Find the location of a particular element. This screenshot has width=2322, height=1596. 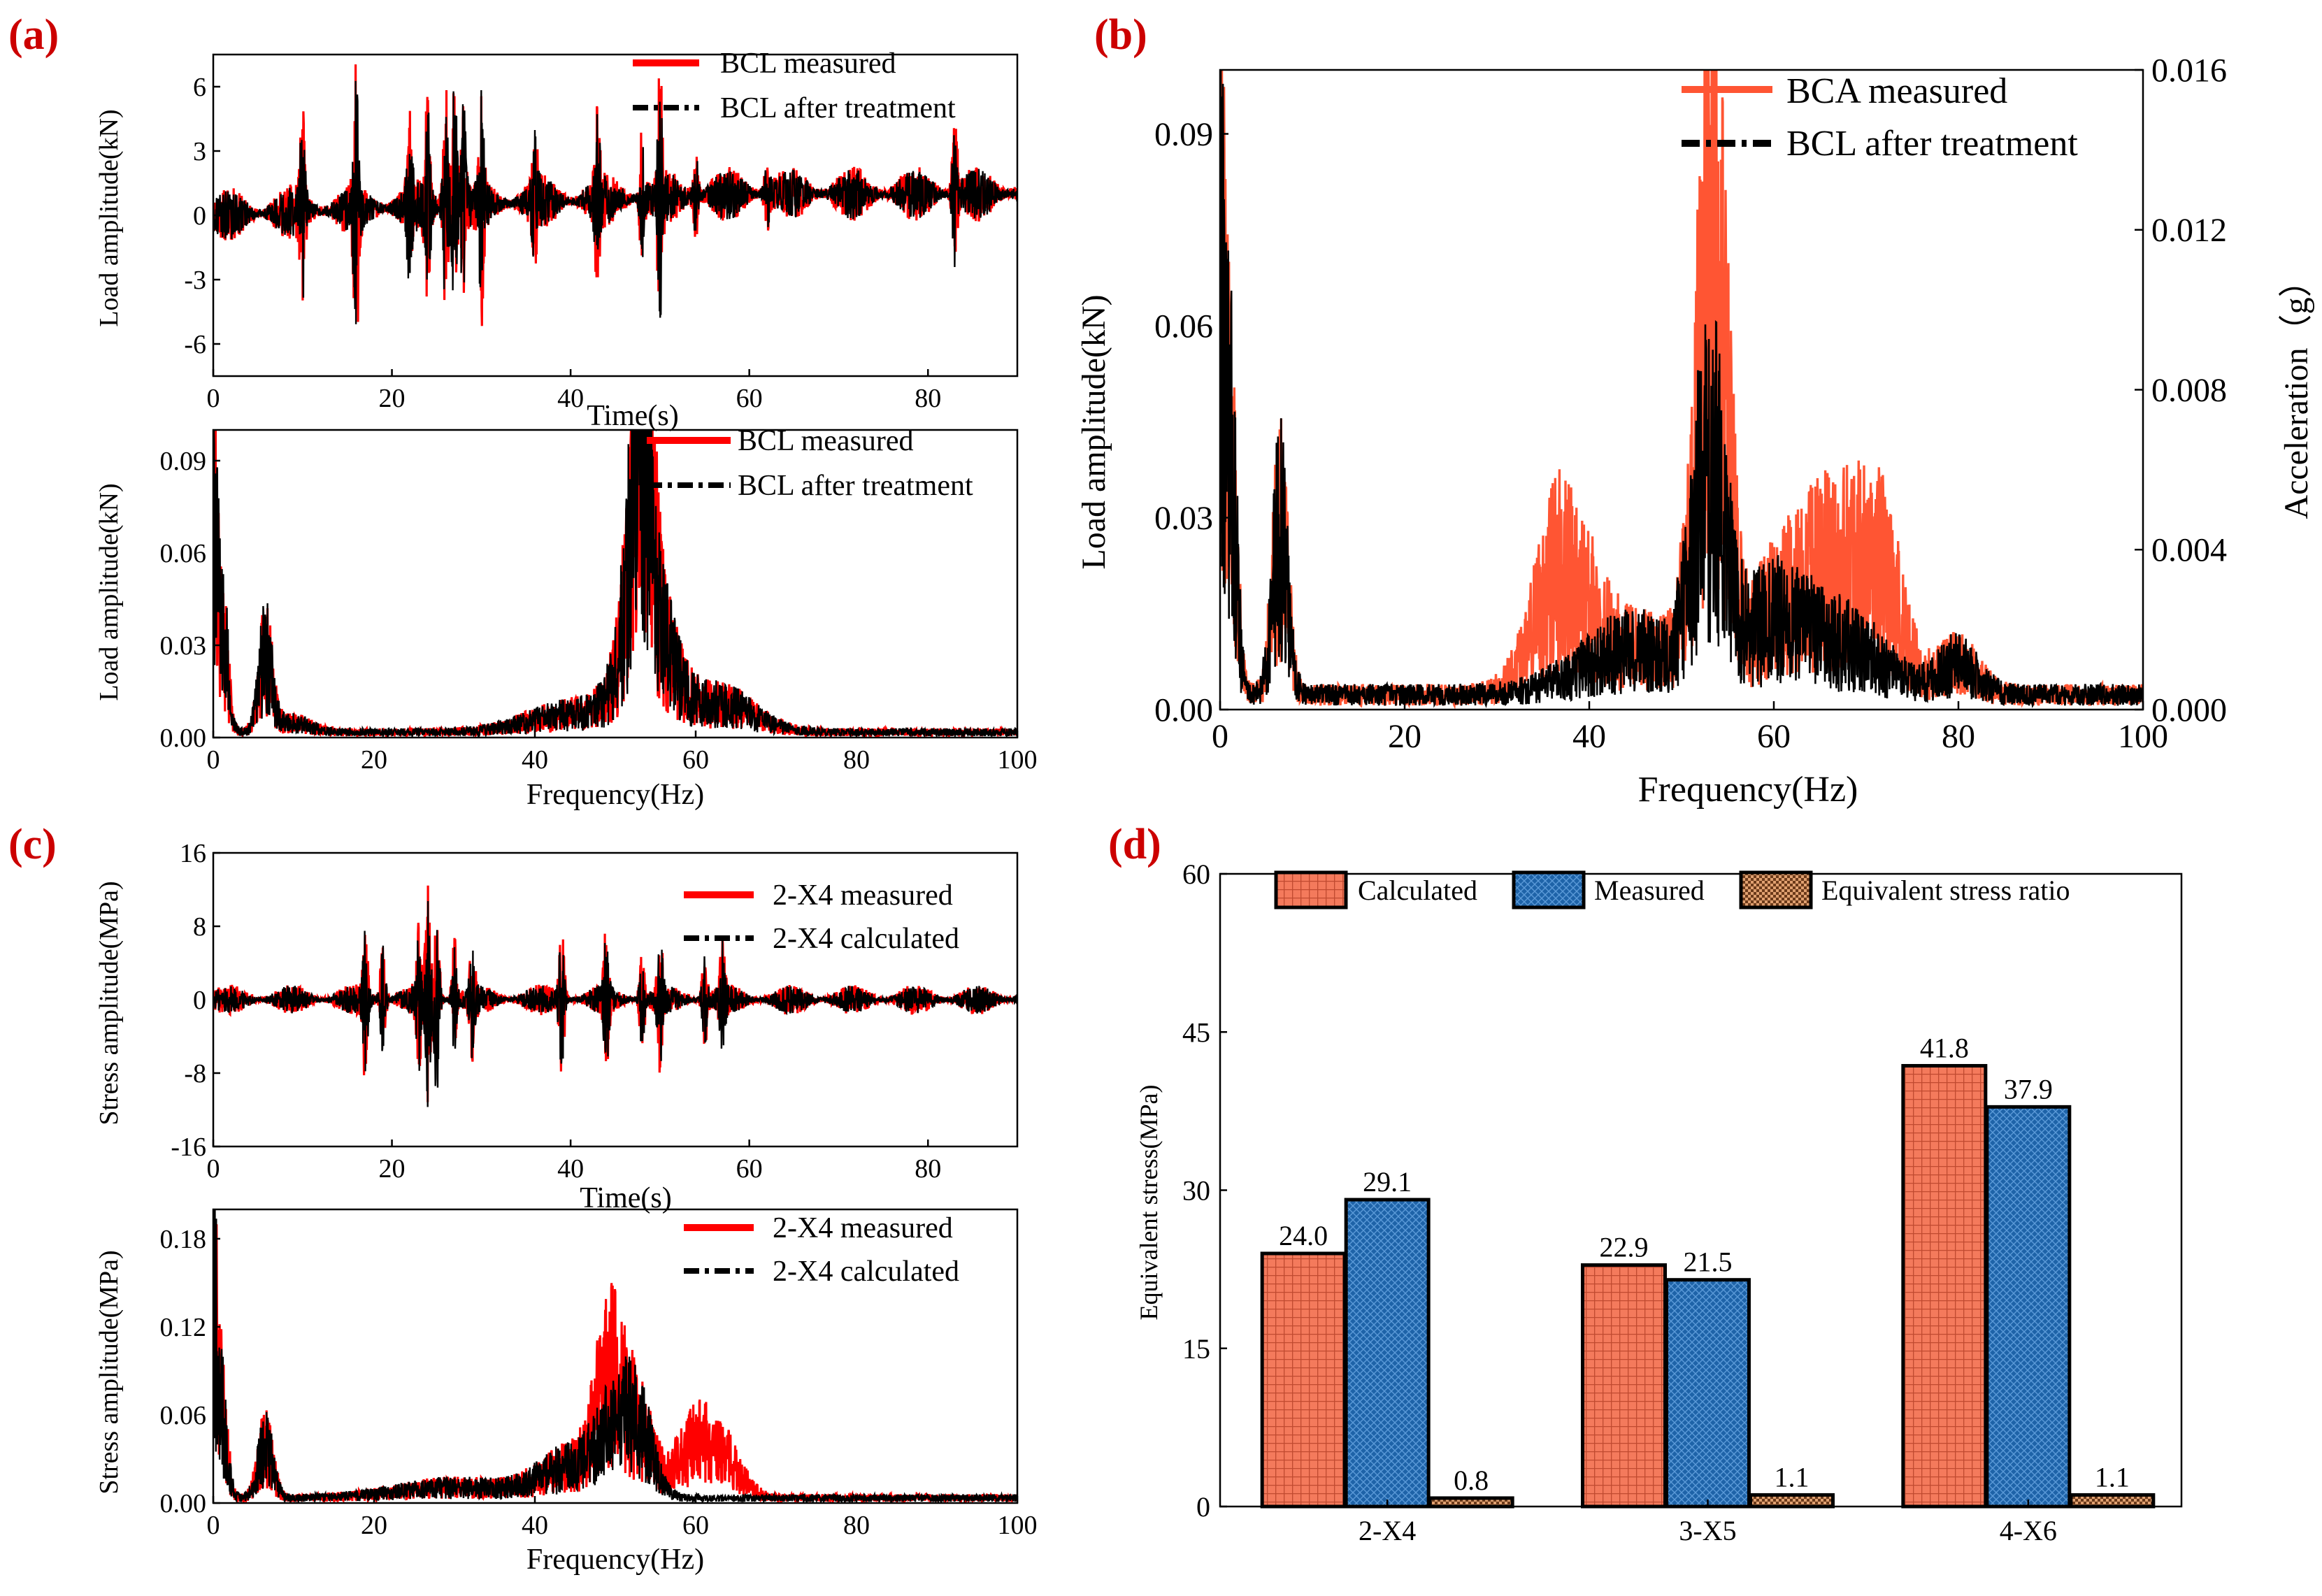

bar-value-label: 29.1 is located at coordinates (1387, 1182).